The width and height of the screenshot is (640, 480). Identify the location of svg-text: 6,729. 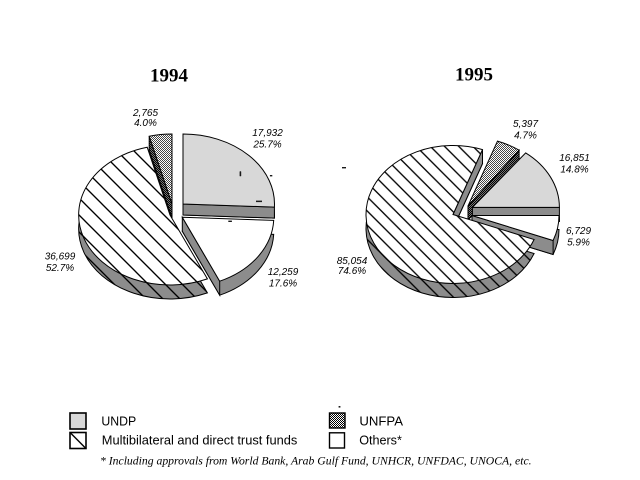
(578, 231).